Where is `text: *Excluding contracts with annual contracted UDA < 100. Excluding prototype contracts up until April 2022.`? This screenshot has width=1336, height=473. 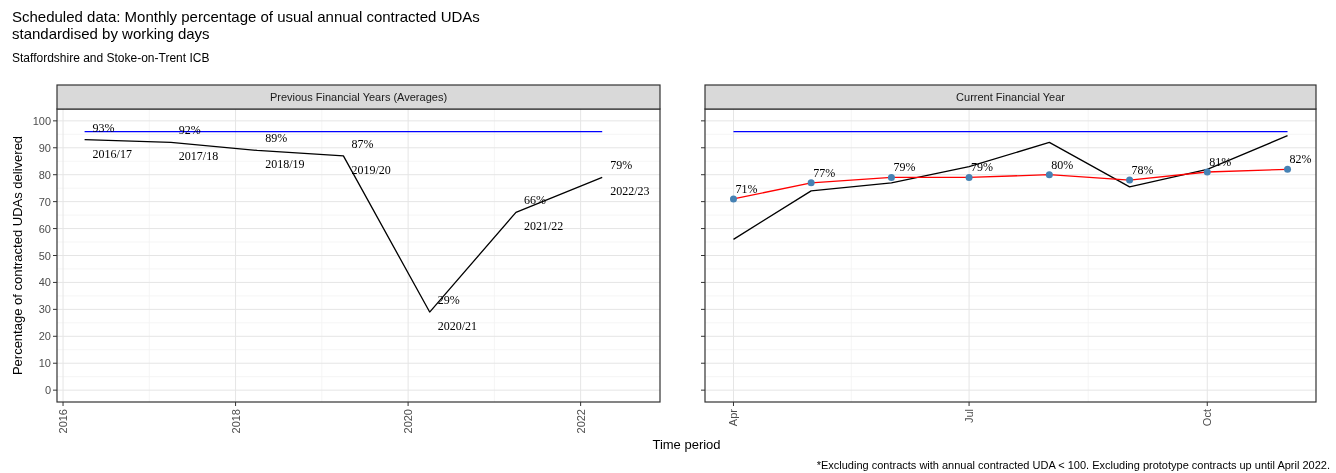
text: *Excluding contracts with annual contracted UDA < 100. Excluding prototype contracts up until April 2022. is located at coordinates (1073, 465).